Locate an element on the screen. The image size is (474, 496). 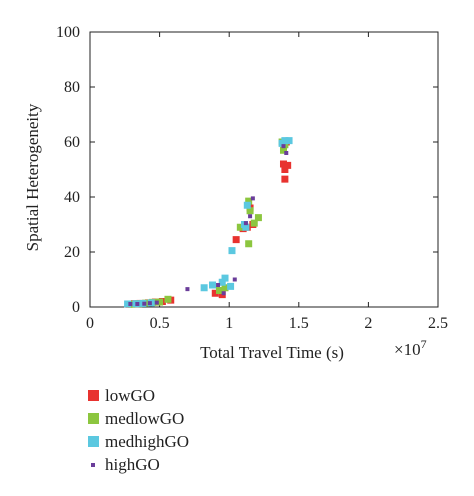
x-tick-label: 1.5 is located at coordinates (299, 323).